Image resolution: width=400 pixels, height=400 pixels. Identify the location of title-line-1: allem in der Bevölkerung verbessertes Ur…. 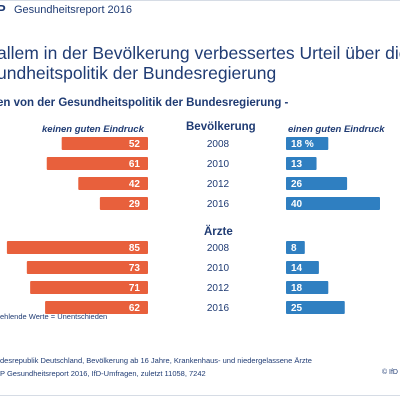
(200, 53).